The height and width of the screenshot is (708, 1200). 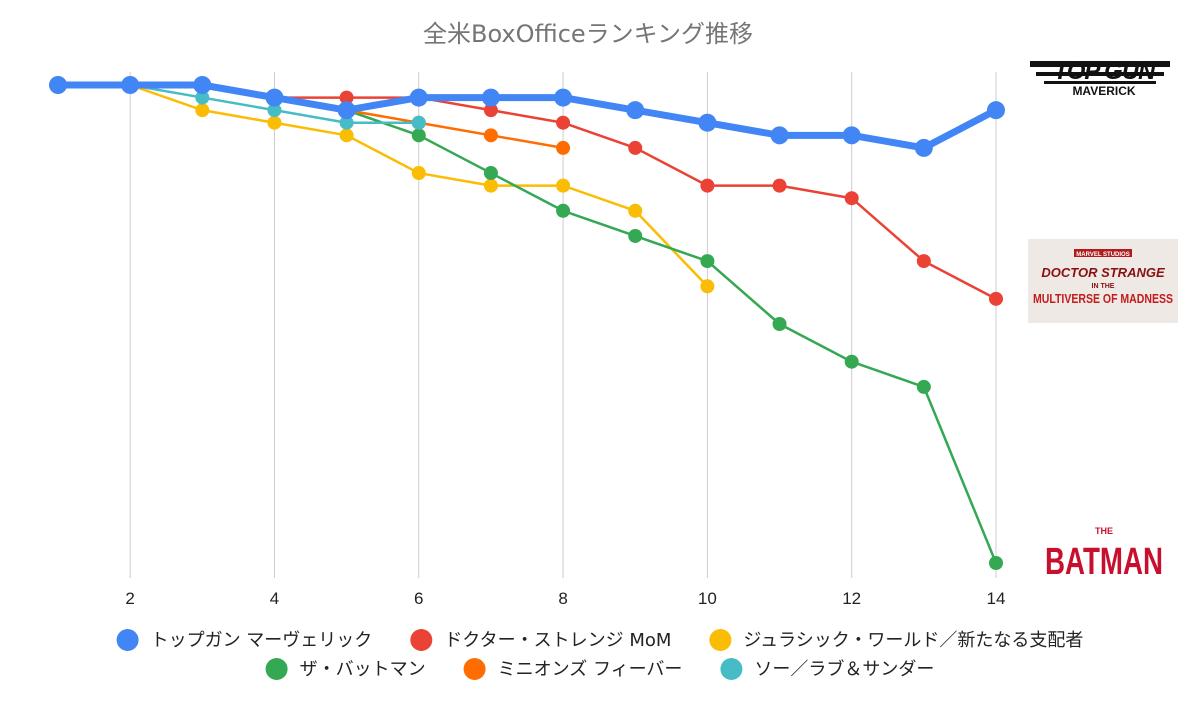 What do you see at coordinates (1103, 91) in the screenshot?
I see `topgun-subtitle: MAVERICK` at bounding box center [1103, 91].